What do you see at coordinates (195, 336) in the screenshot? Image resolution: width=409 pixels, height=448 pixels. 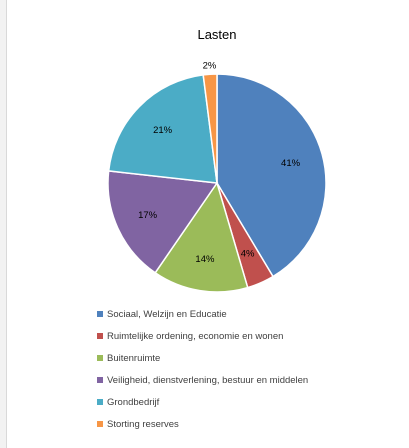 I see `legend-label: Ruimtelijke ordening, economie en wonen` at bounding box center [195, 336].